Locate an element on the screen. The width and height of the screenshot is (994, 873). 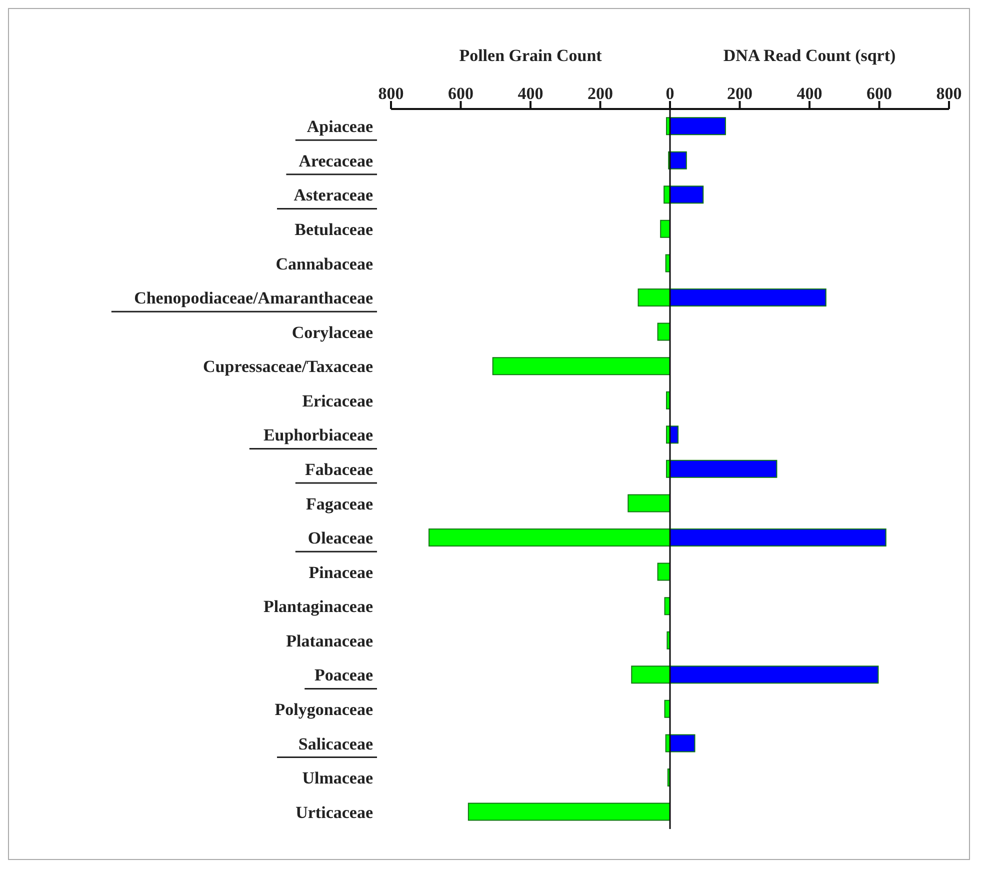
y-tick-label: Asteraceae is located at coordinates (334, 195).